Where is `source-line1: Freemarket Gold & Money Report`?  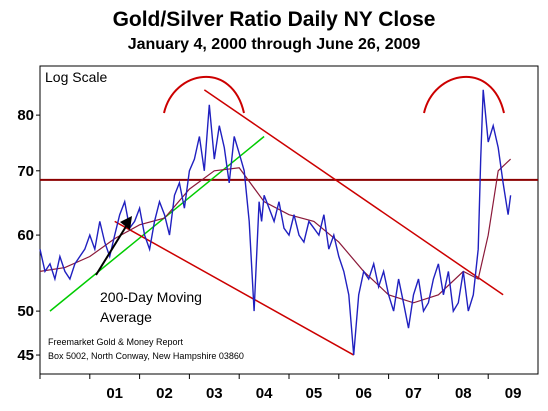 source-line1: Freemarket Gold & Money Report is located at coordinates (116, 342).